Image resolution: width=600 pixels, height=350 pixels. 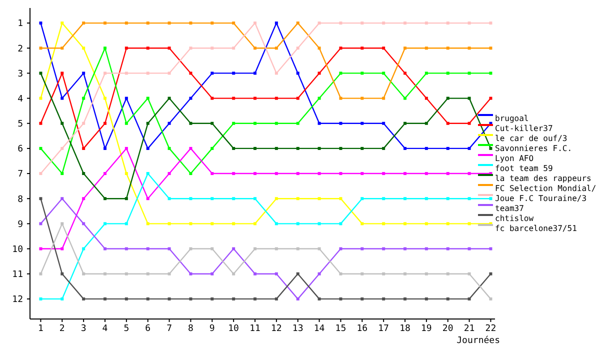 I want to click on x-tick-label: 16, so click(x=362, y=329).